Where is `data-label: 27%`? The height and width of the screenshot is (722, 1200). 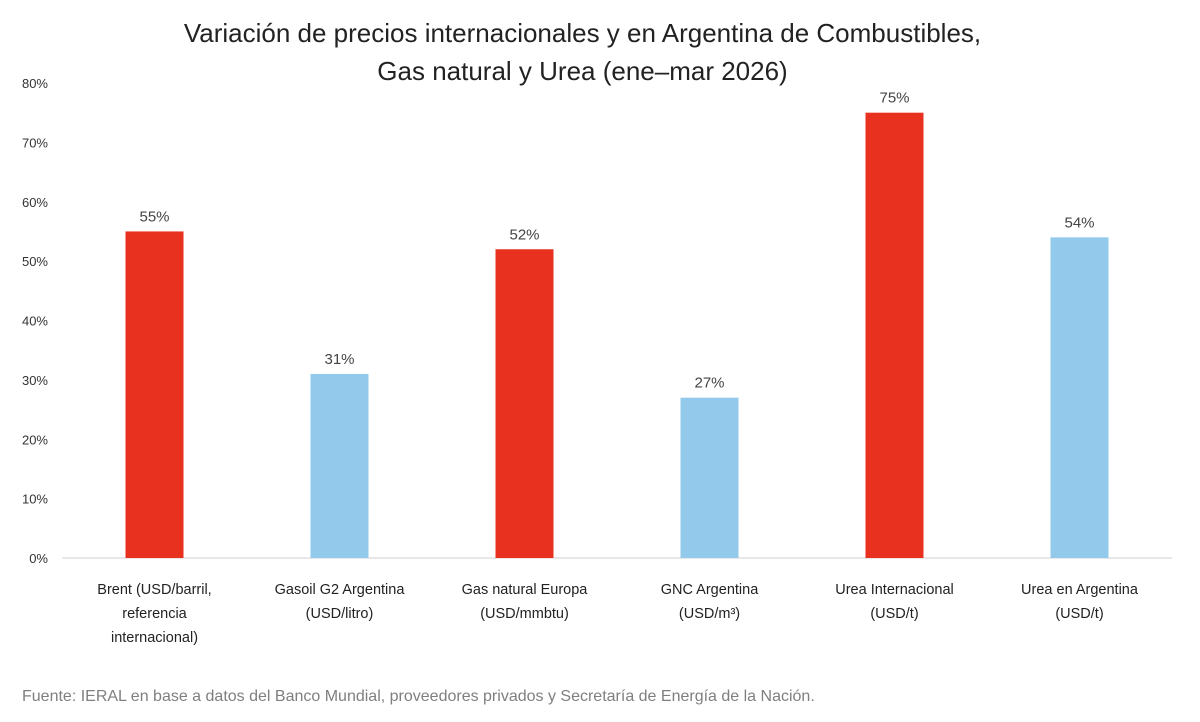
data-label: 27% is located at coordinates (709, 383).